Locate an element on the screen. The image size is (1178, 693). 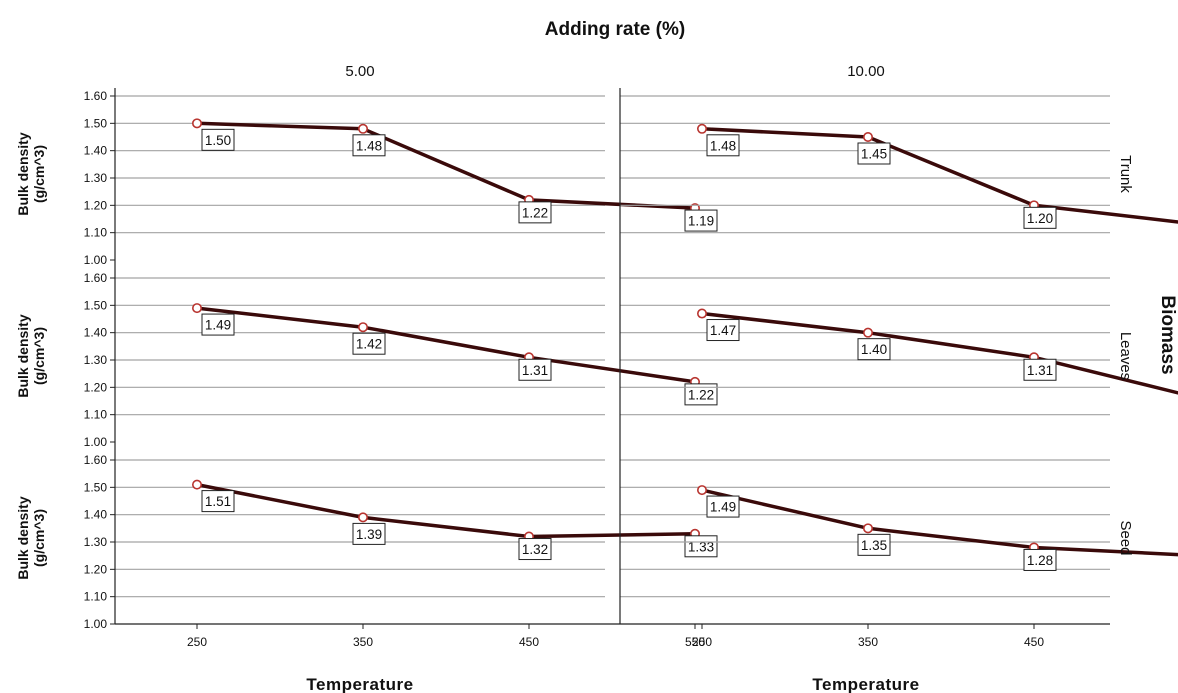
y-tick-label-seed-1-00: 1.00 is located at coordinates (96, 624).